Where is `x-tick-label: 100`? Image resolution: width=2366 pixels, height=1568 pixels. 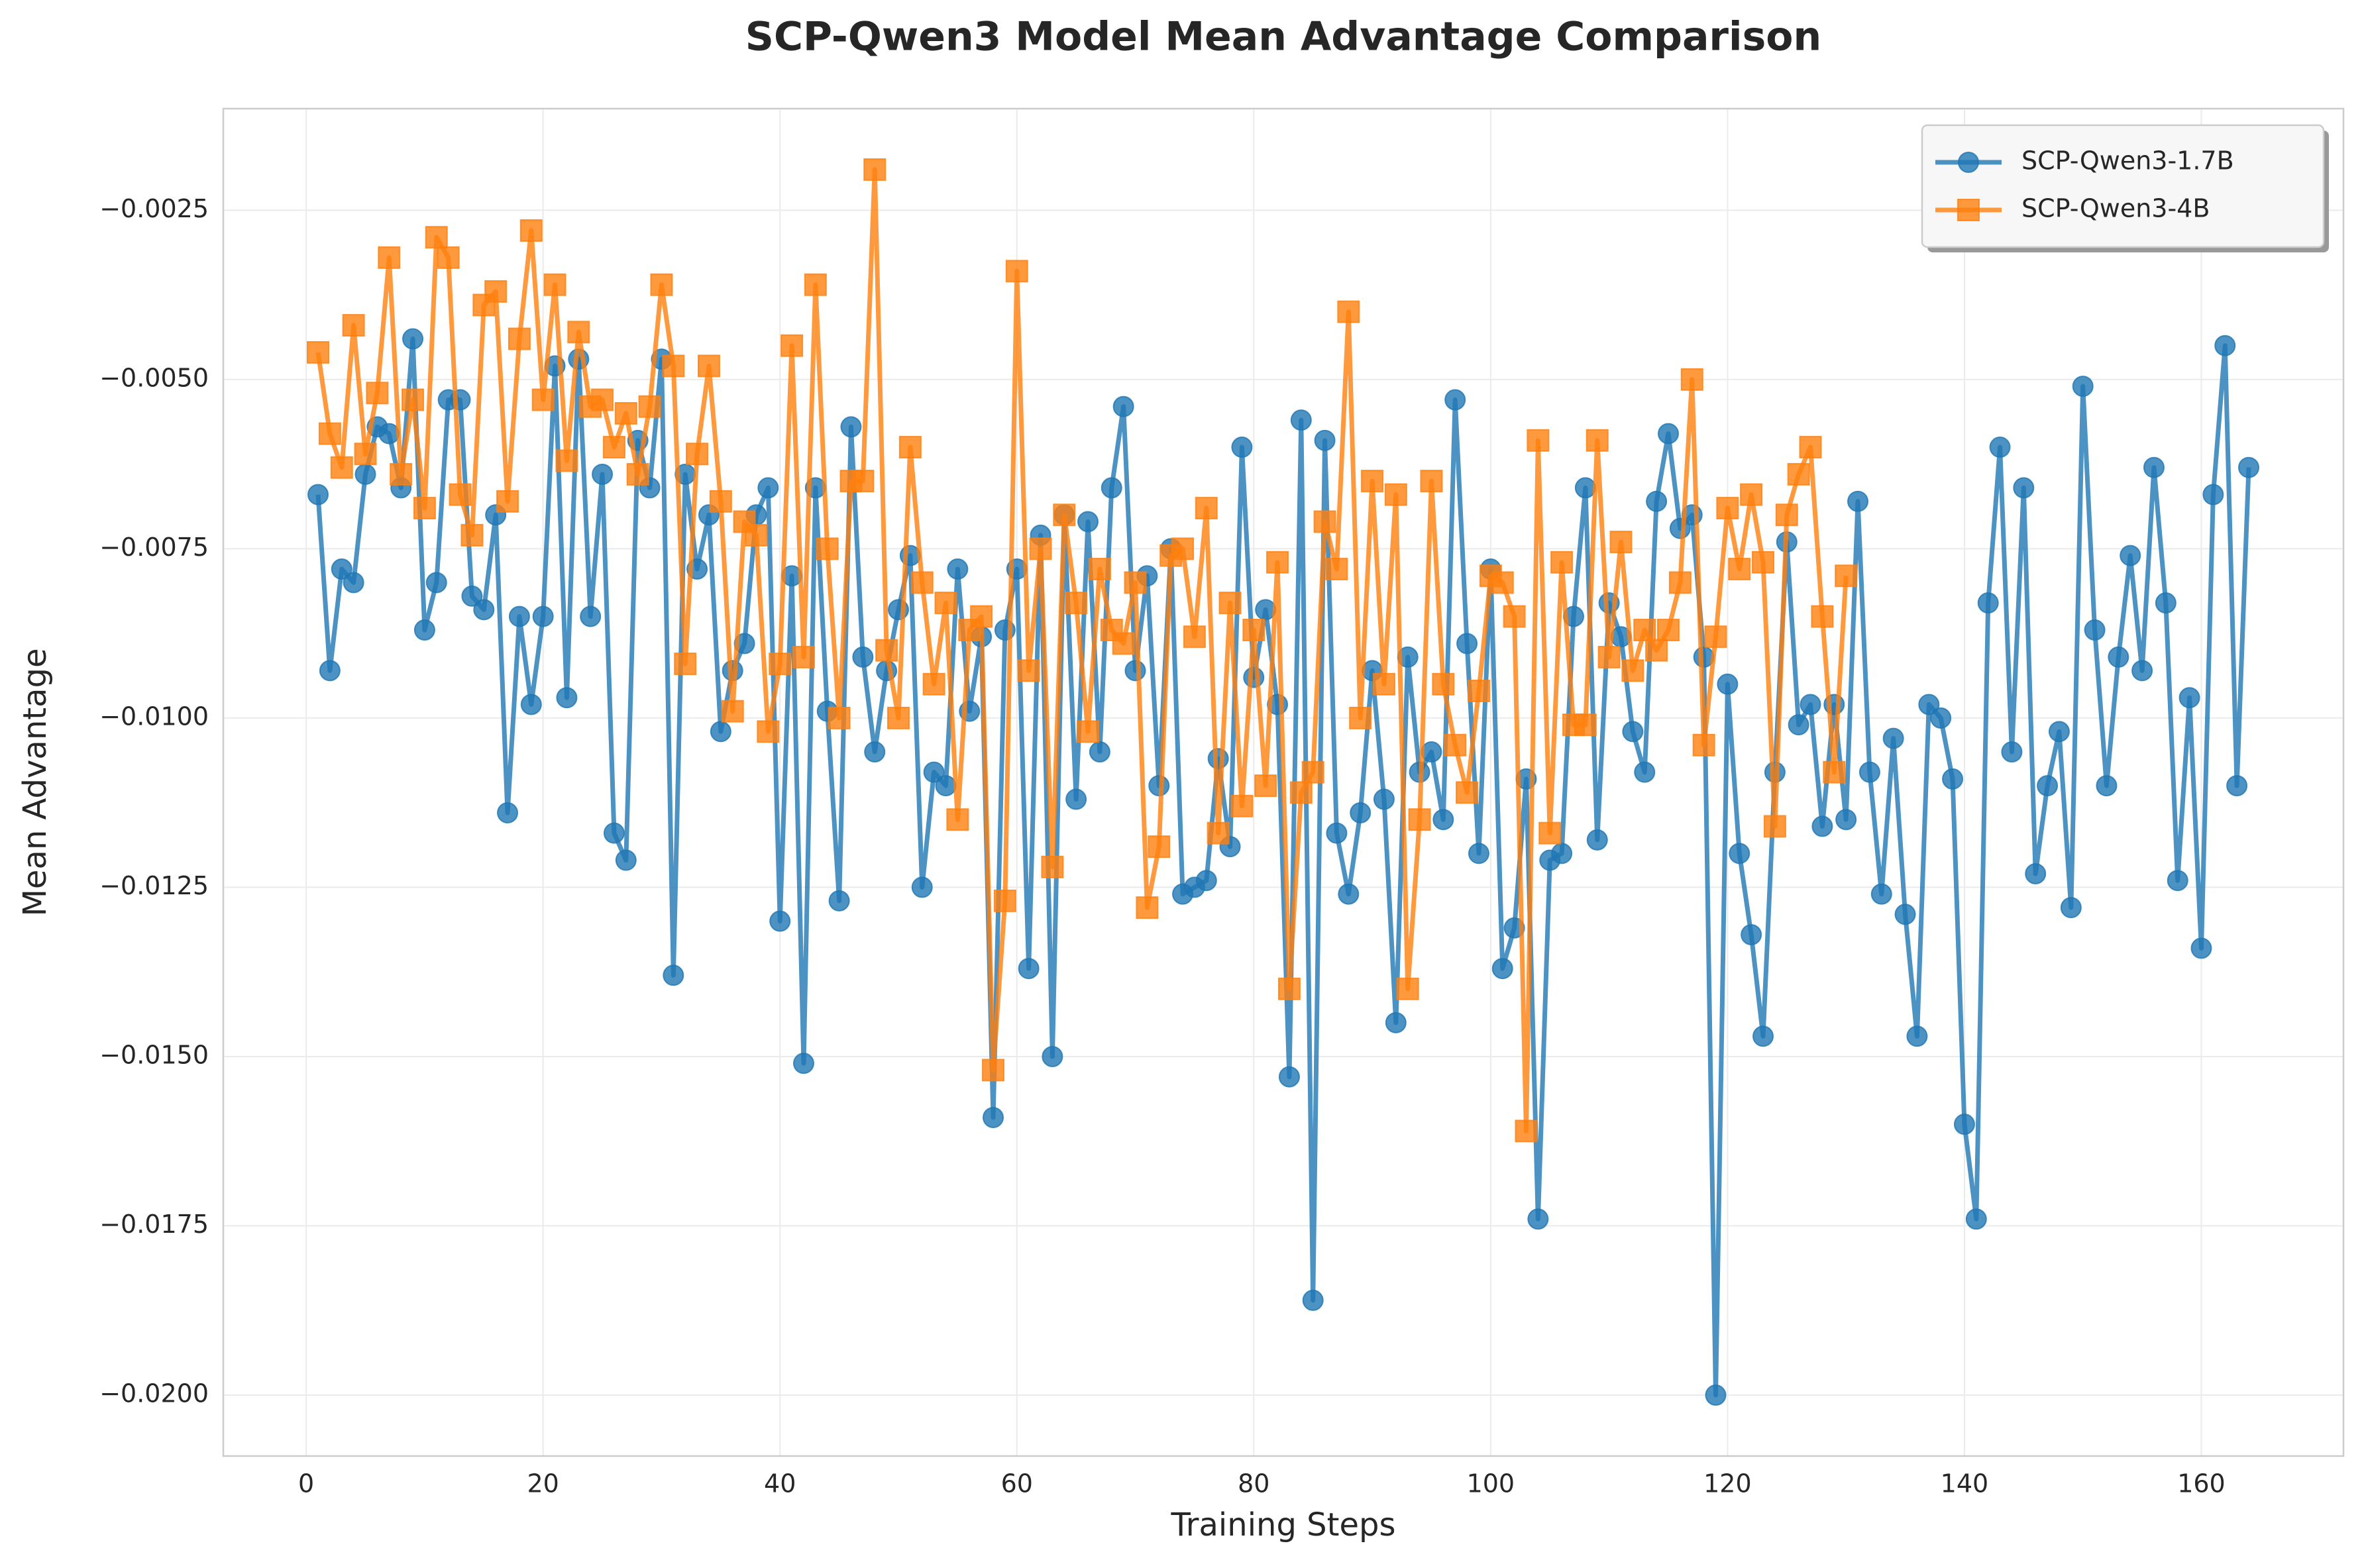 x-tick-label: 100 is located at coordinates (1491, 1483).